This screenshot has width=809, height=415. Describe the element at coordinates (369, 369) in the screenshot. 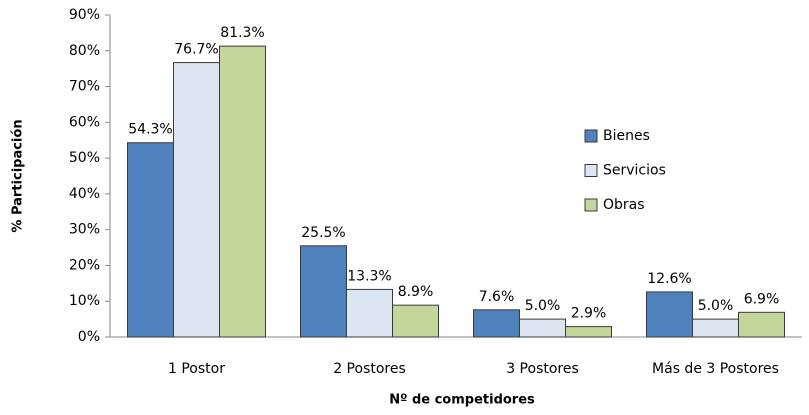

I see `x-tick-label: 2 Postores` at that location.